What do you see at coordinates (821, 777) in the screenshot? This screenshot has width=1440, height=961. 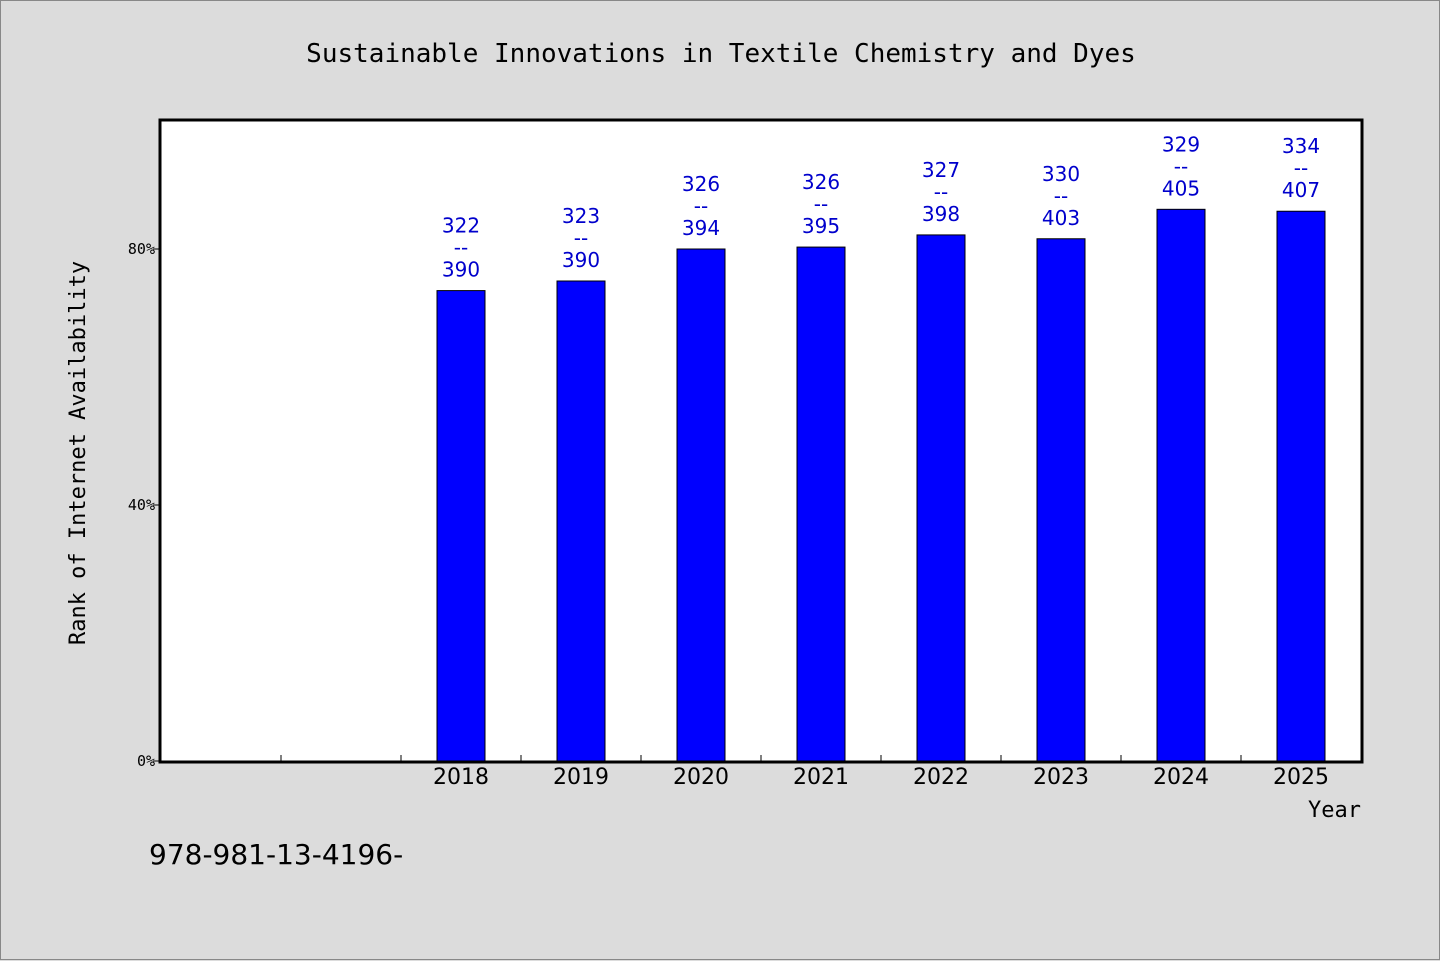 I see `x-tick-label: 2021` at bounding box center [821, 777].